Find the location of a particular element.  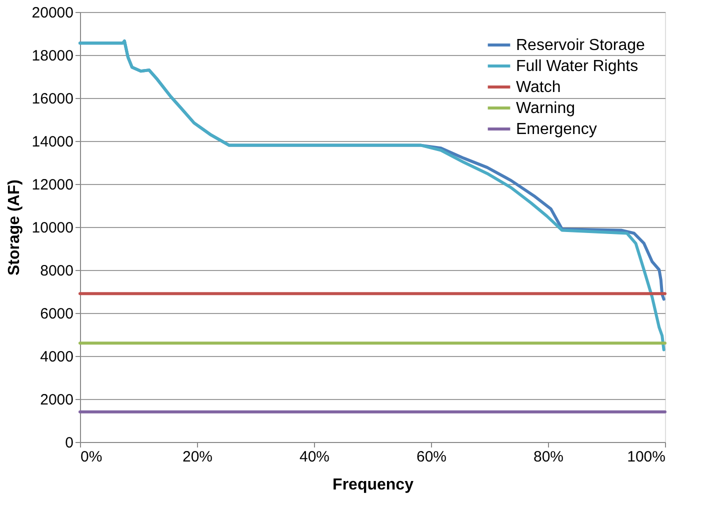

y-tick-label: 0 is located at coordinates (69, 443).